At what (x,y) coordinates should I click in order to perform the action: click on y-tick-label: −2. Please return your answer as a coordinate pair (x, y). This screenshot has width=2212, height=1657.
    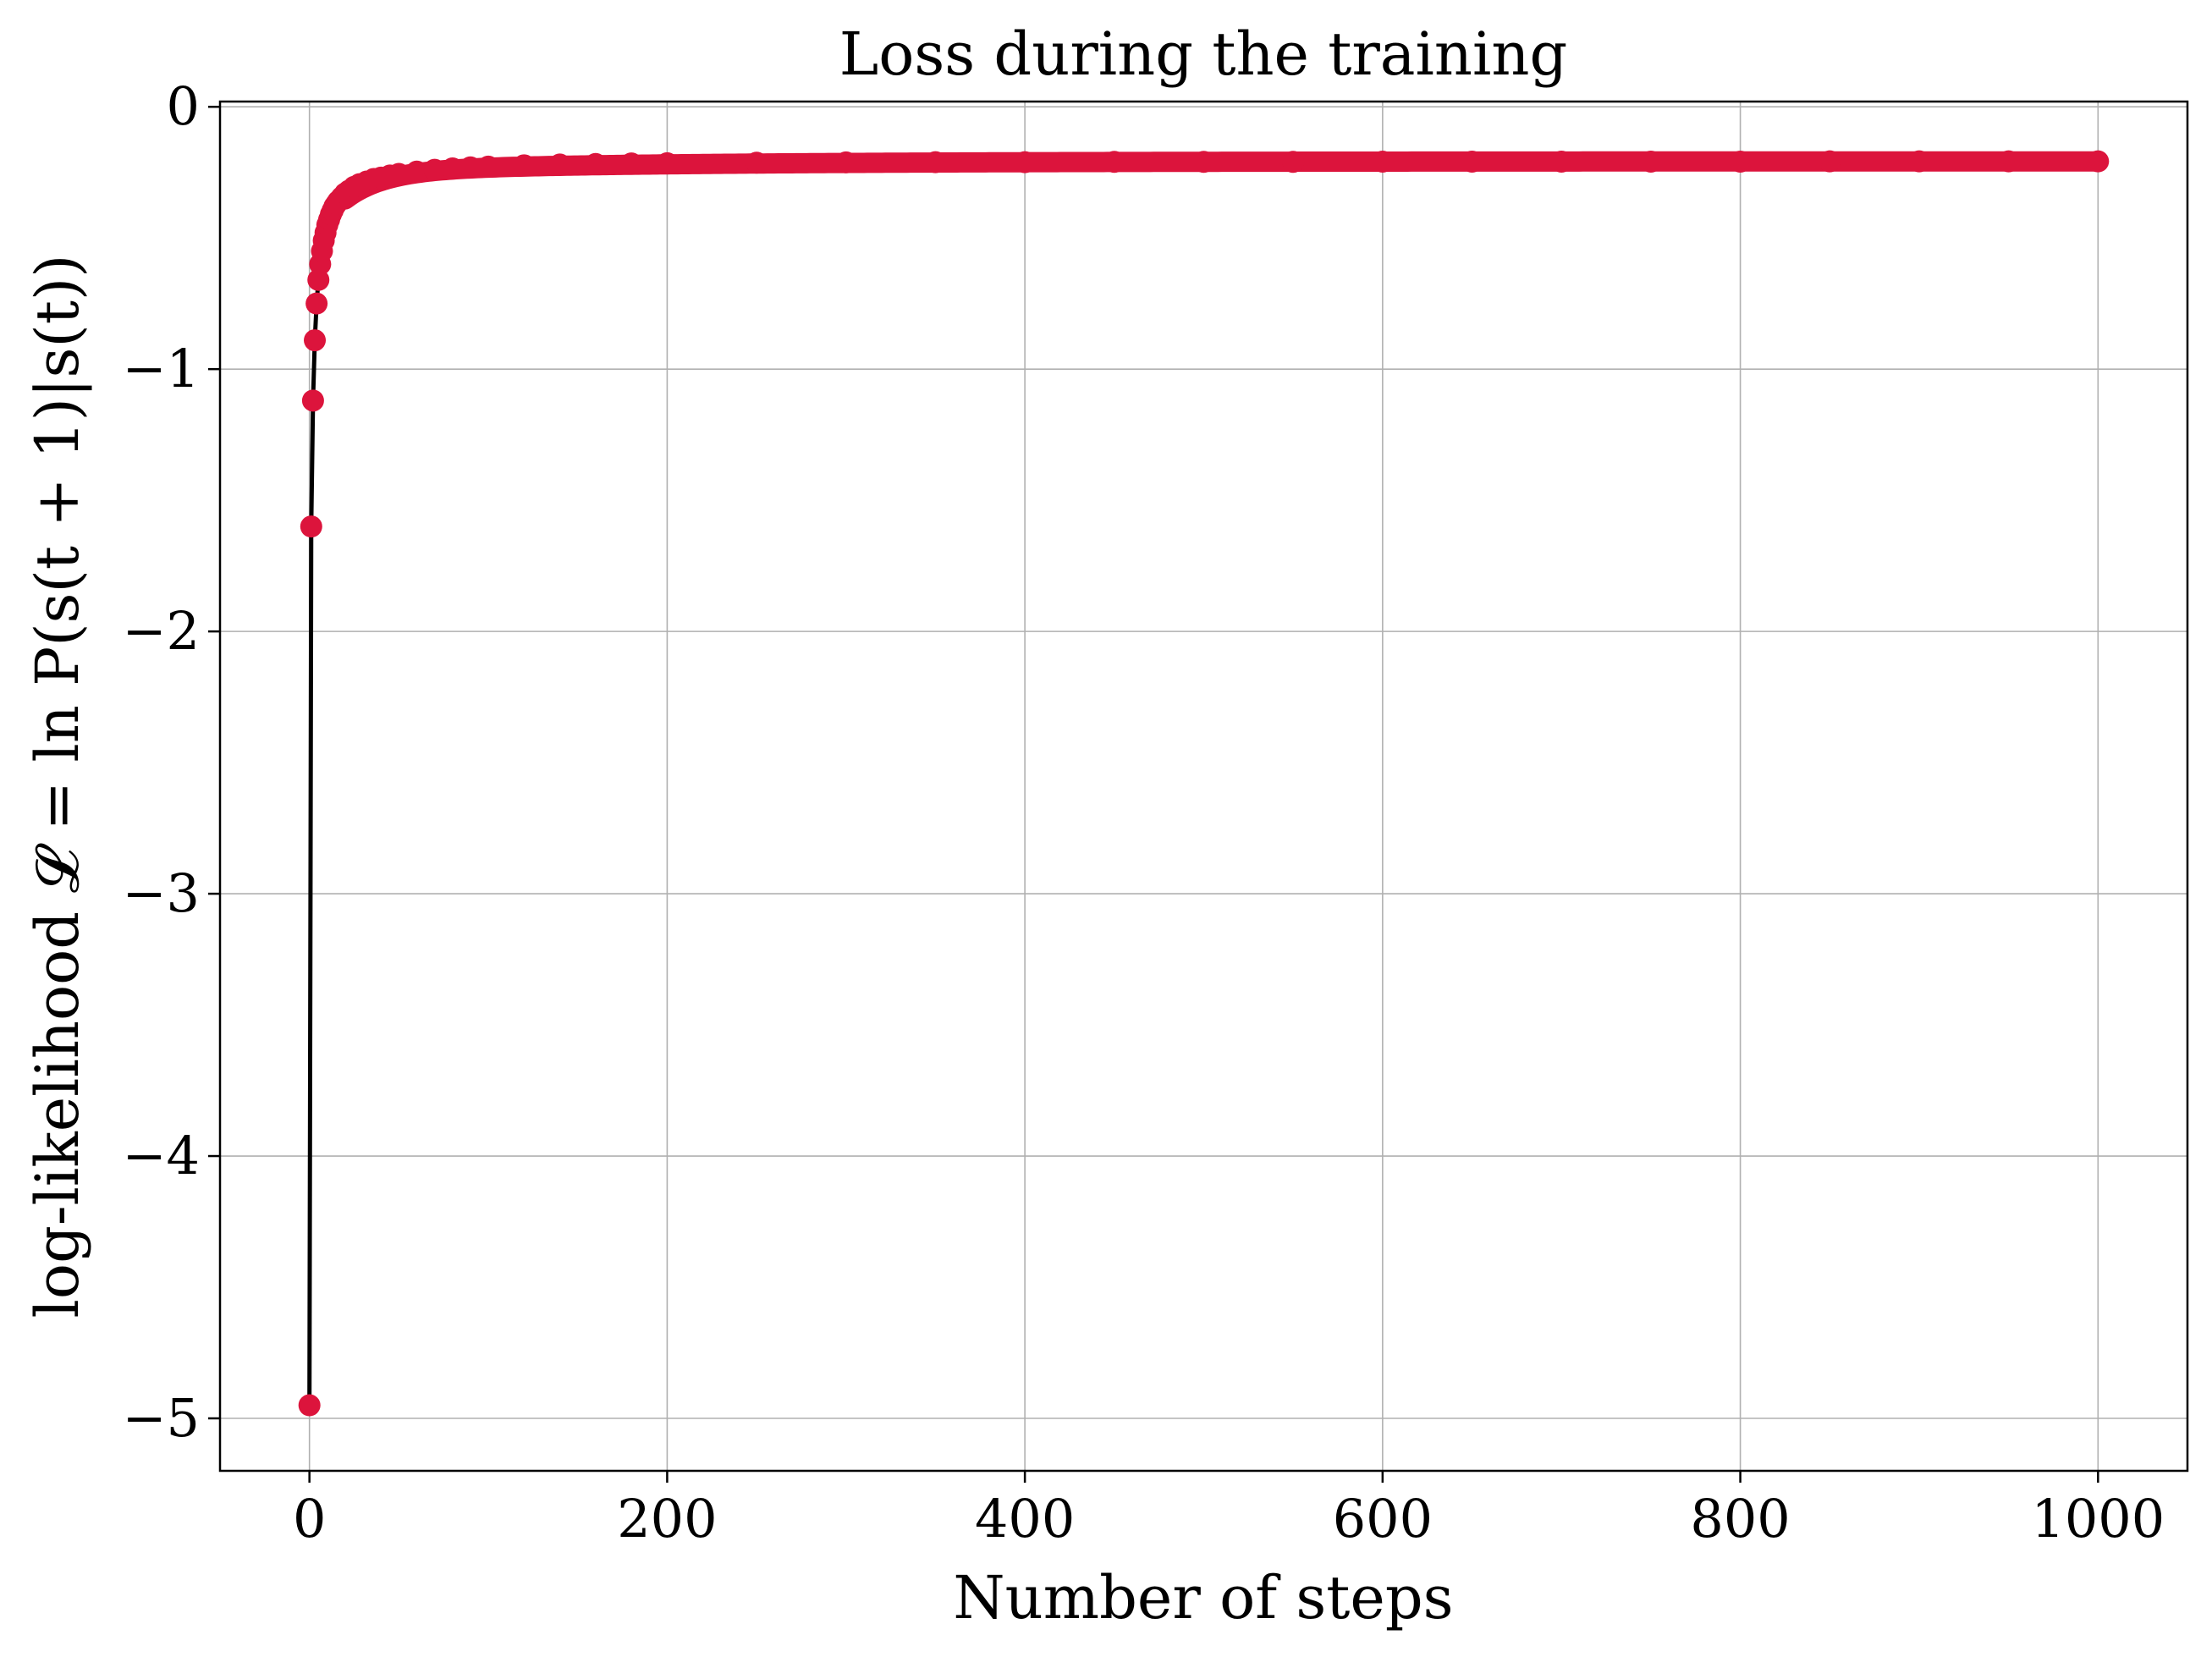
    Looking at the image, I should click on (161, 631).